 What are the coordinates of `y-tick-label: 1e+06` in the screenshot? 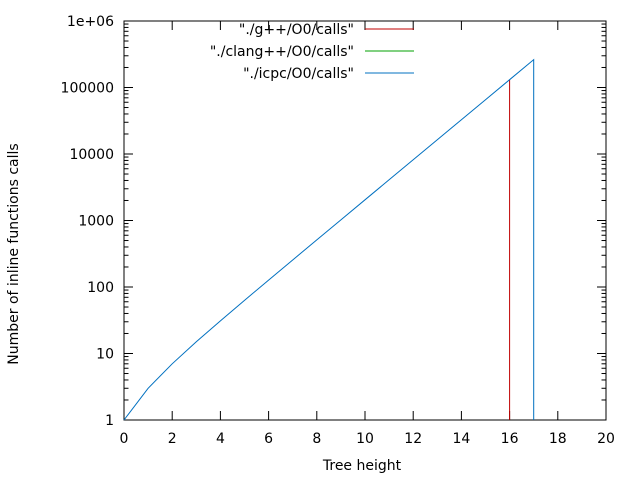 It's located at (90, 22).